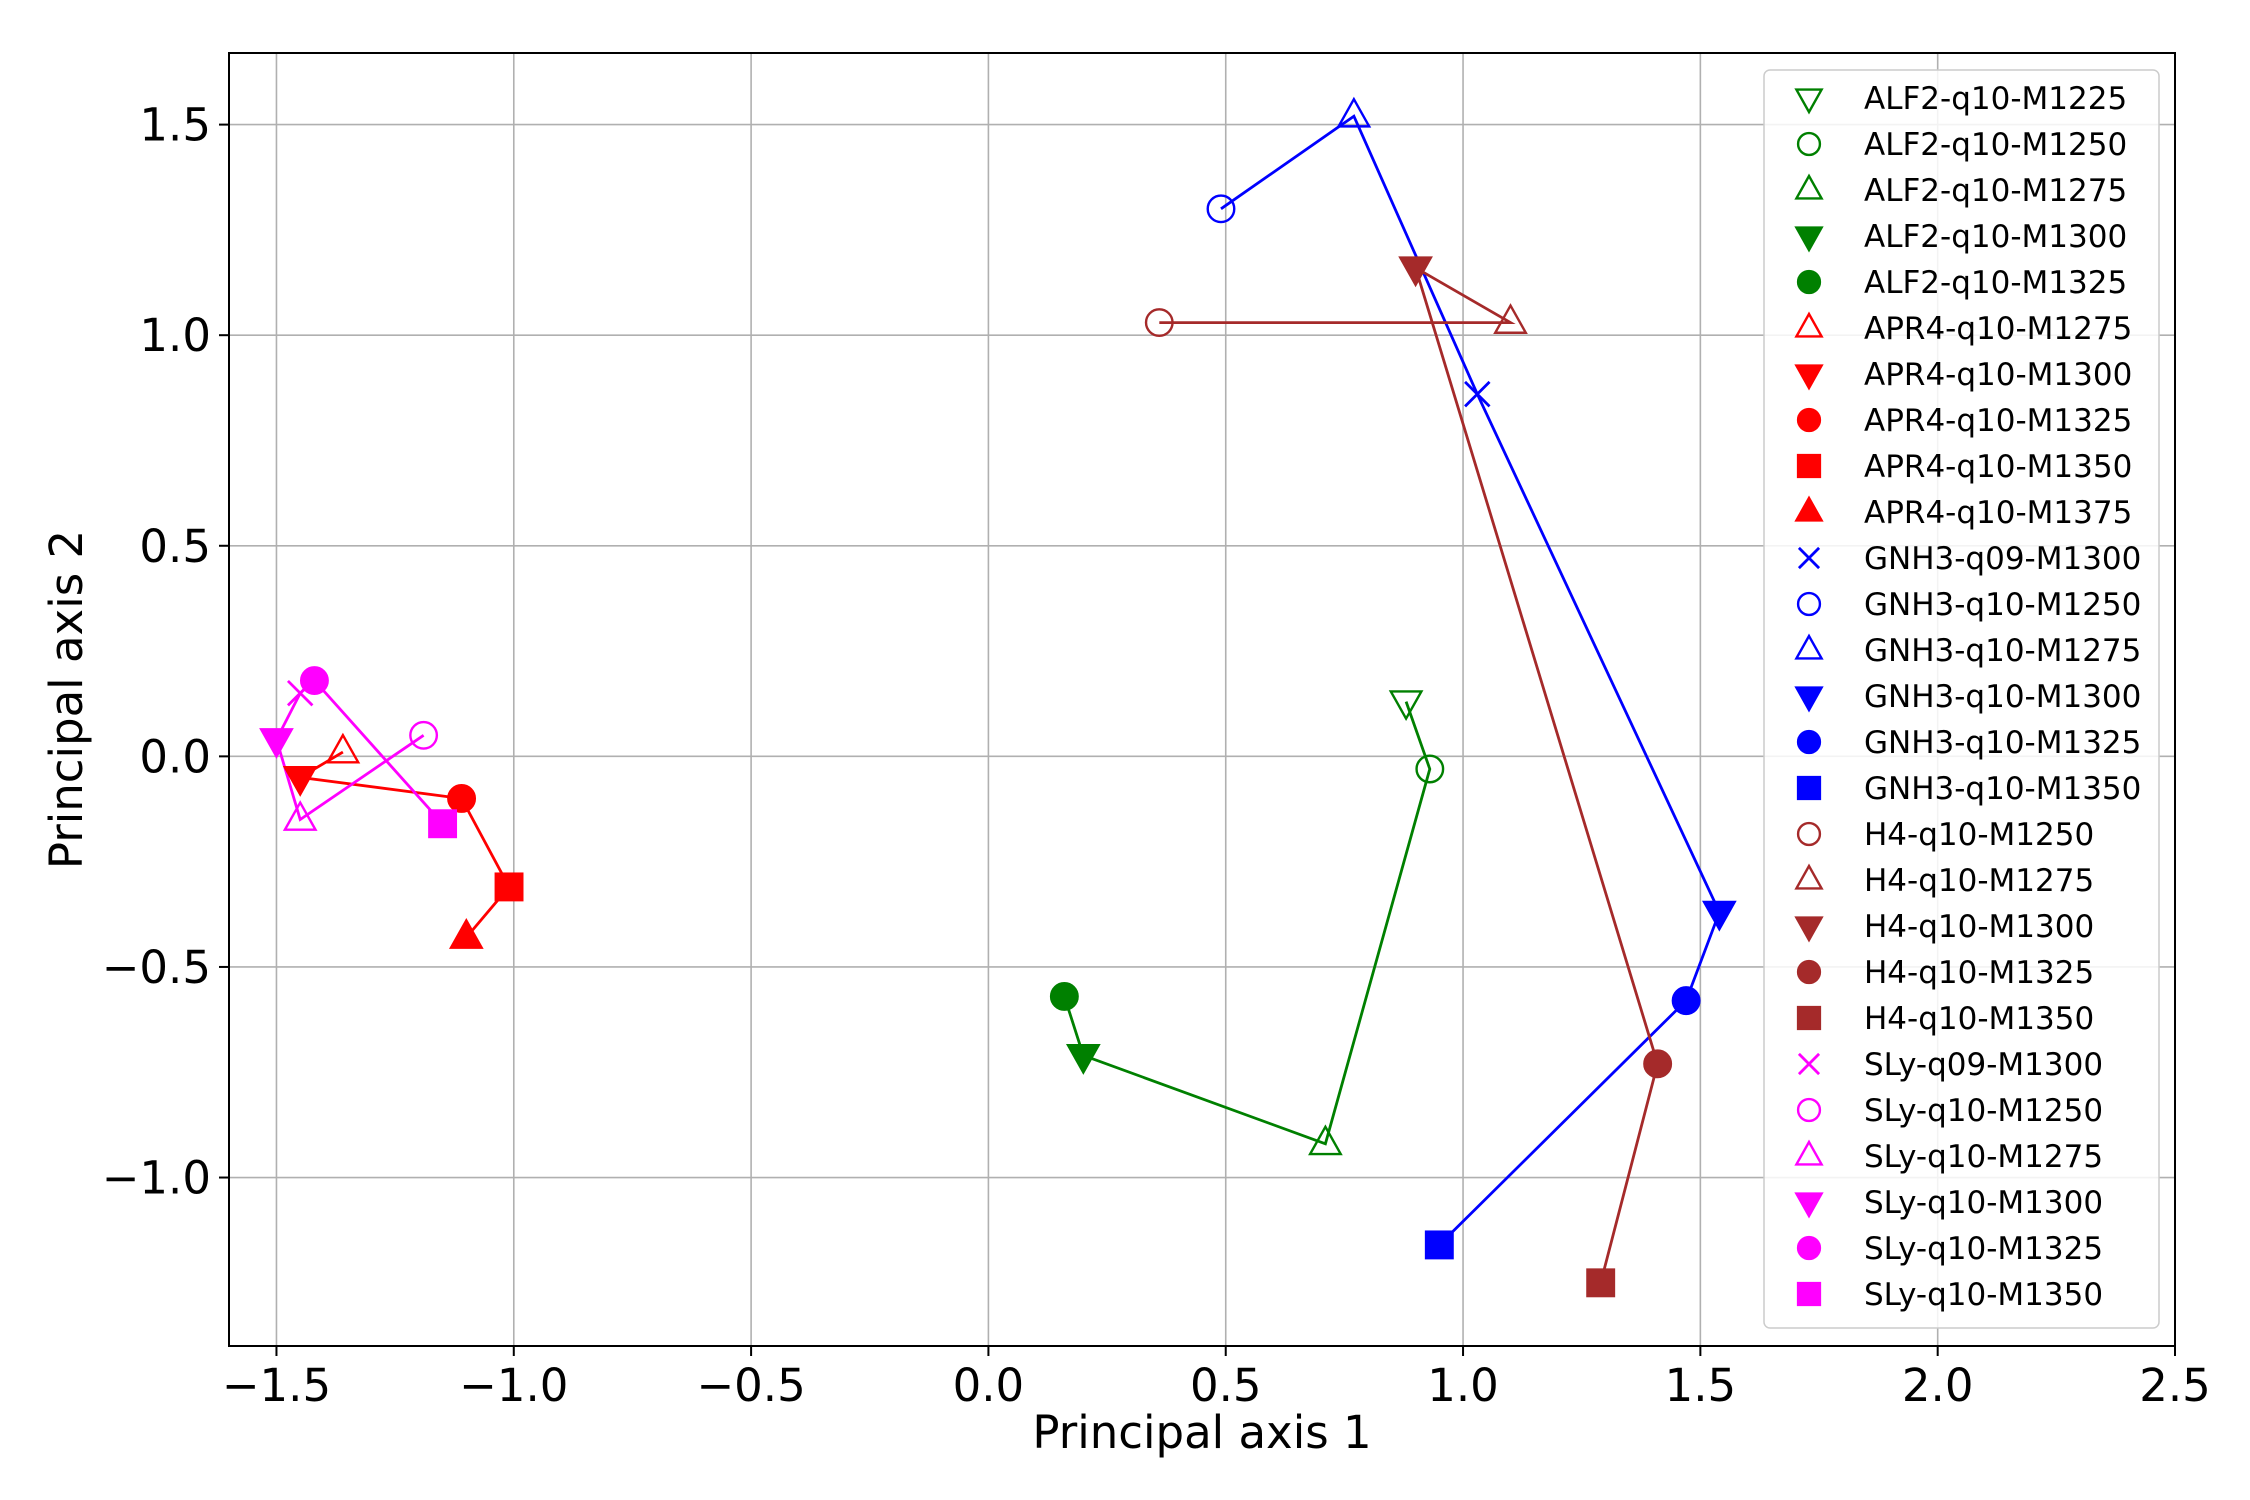  I want to click on legend-label: H4-q10-M1350, so click(1979, 1019).